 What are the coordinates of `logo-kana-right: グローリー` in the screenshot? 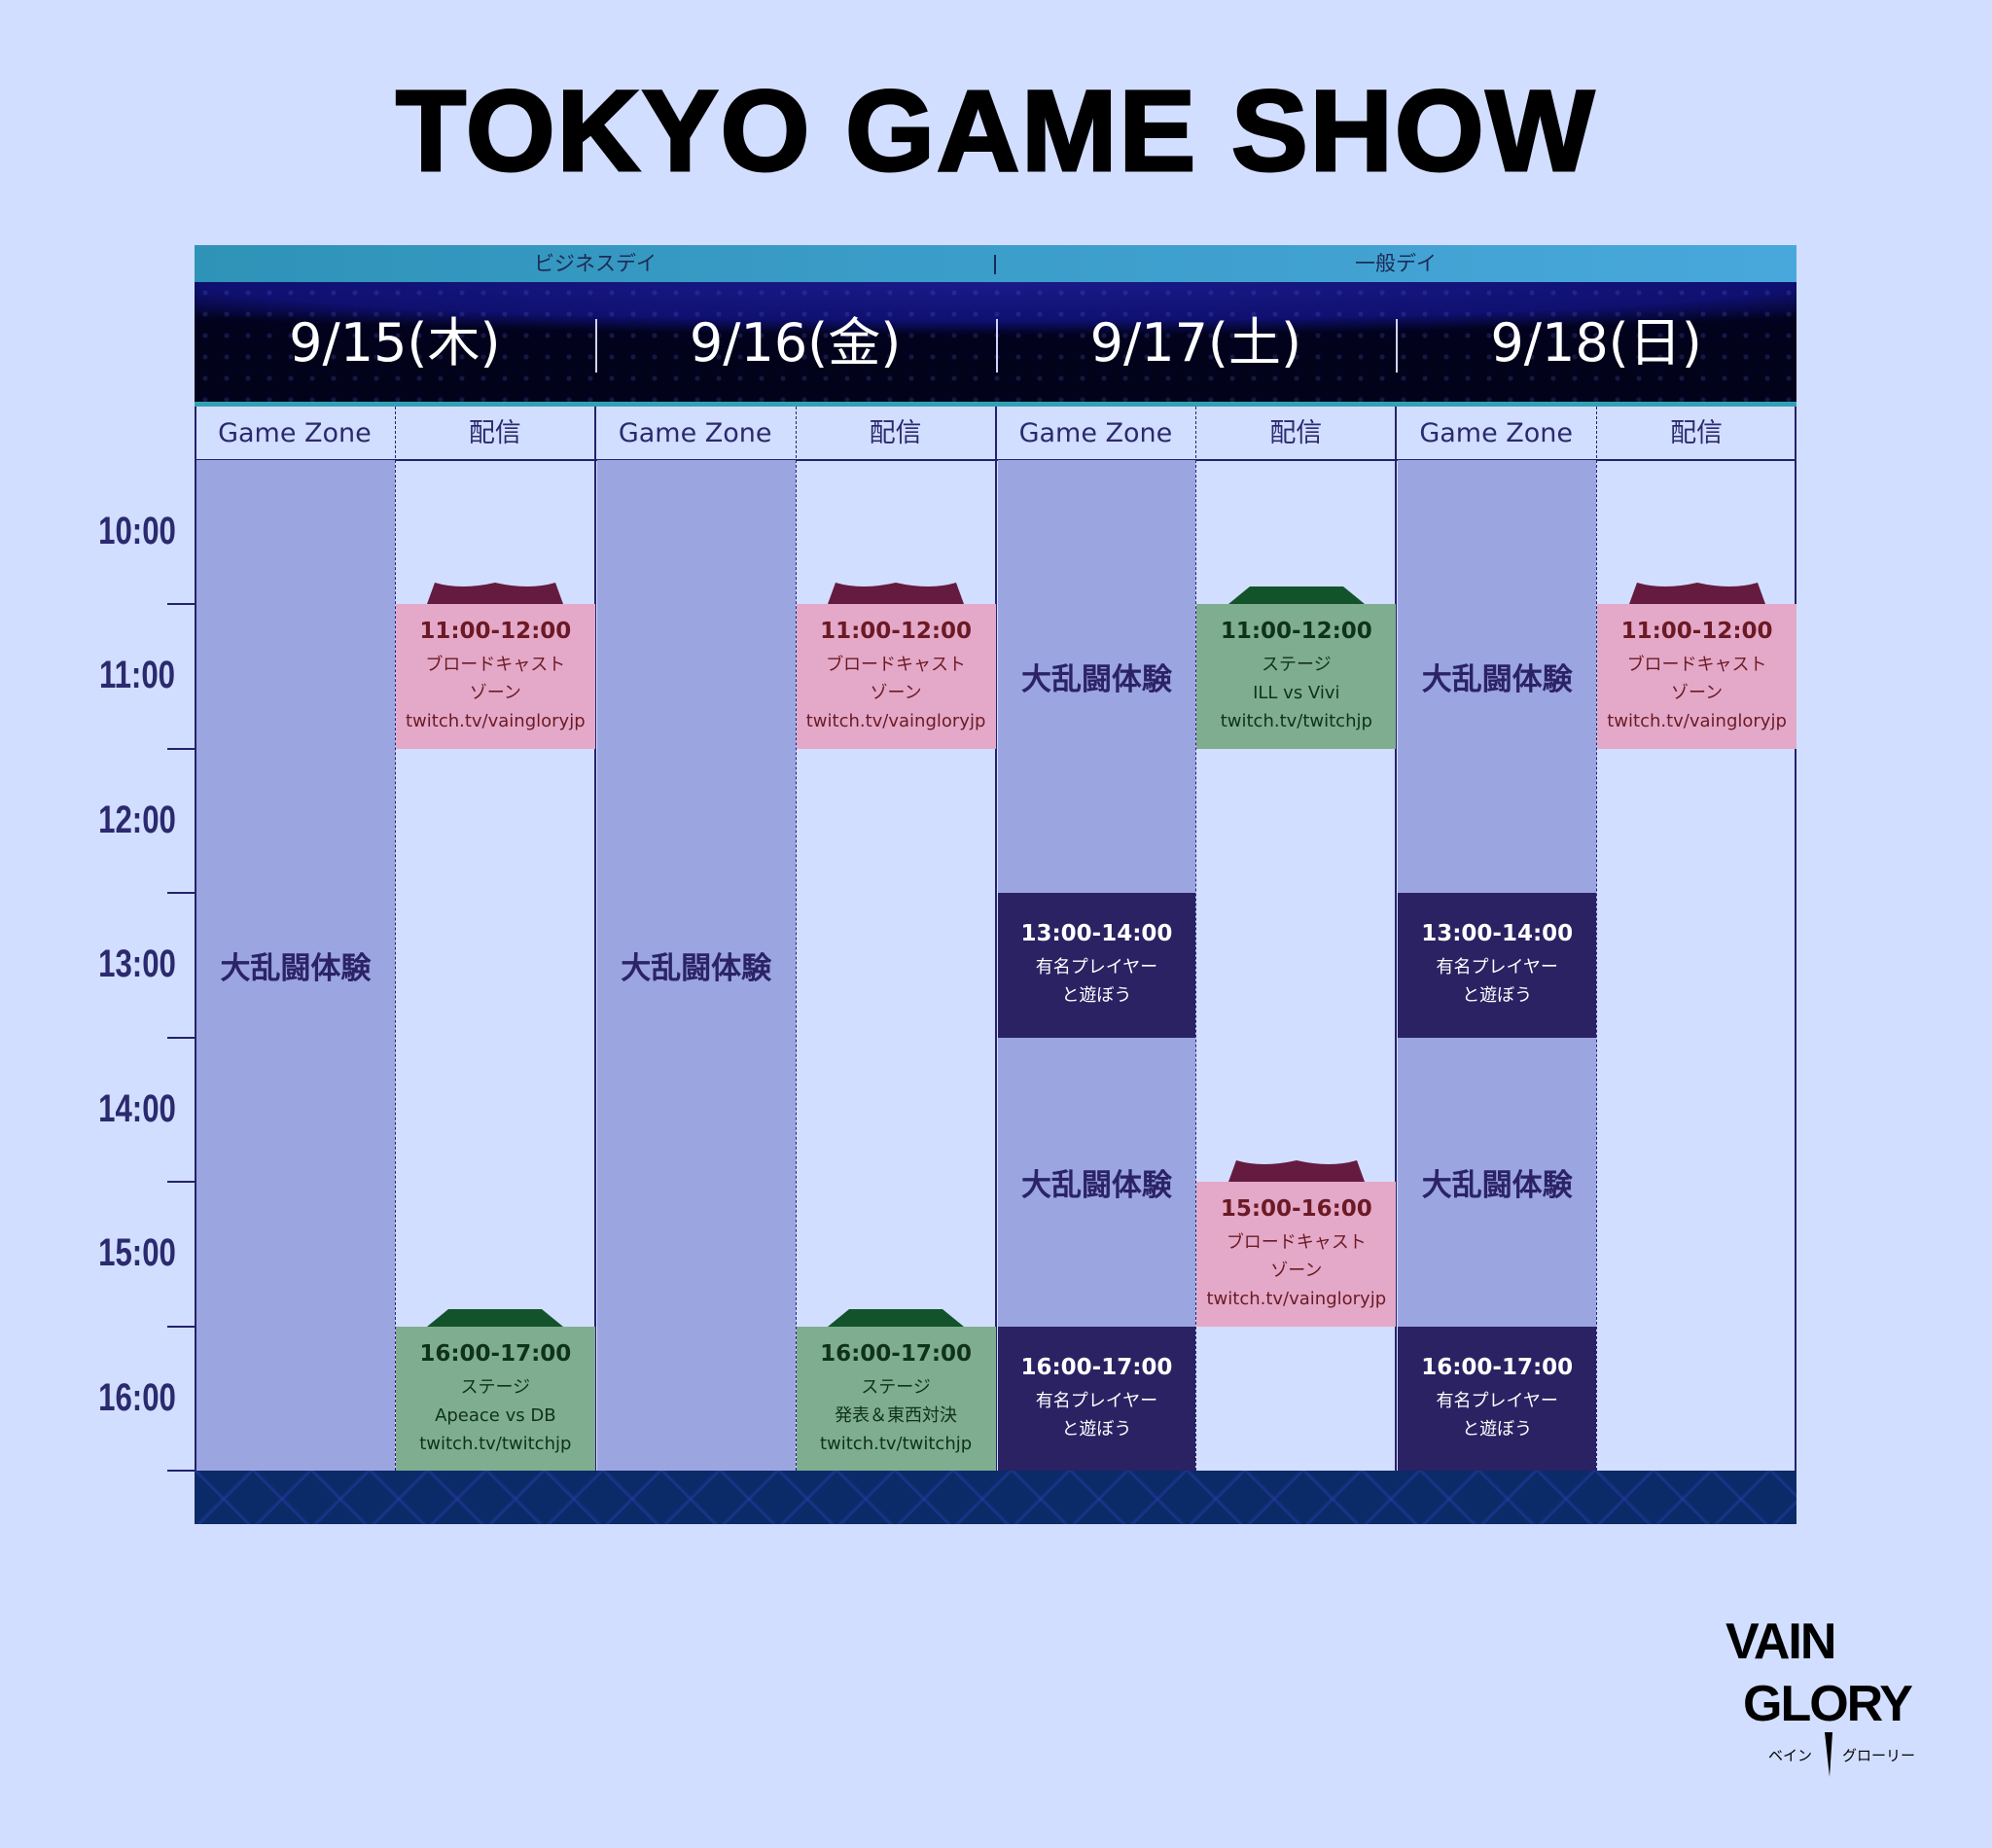 It's located at (1878, 1756).